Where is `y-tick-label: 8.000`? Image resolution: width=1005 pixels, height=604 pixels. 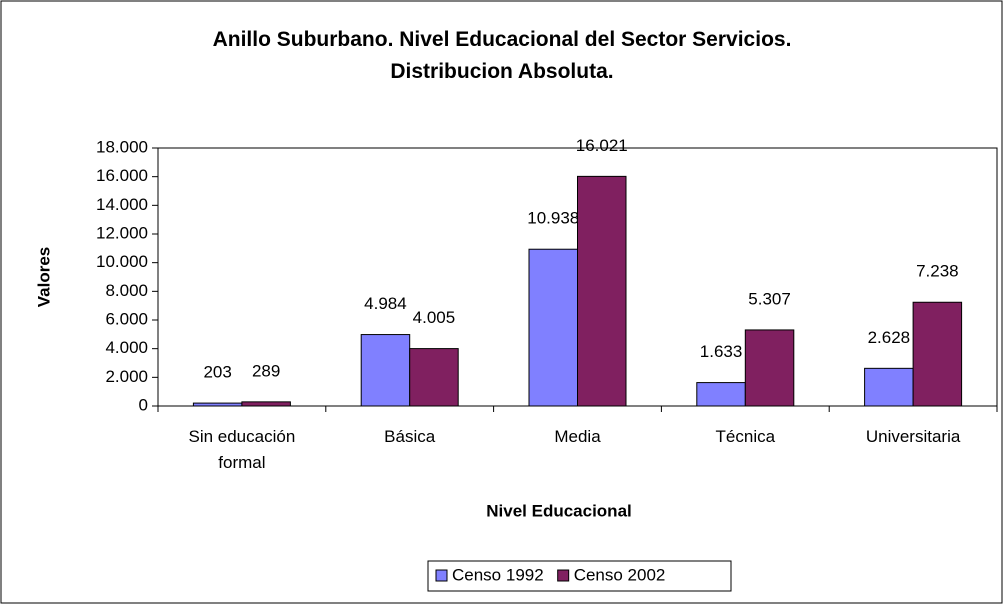
y-tick-label: 8.000 is located at coordinates (126, 290).